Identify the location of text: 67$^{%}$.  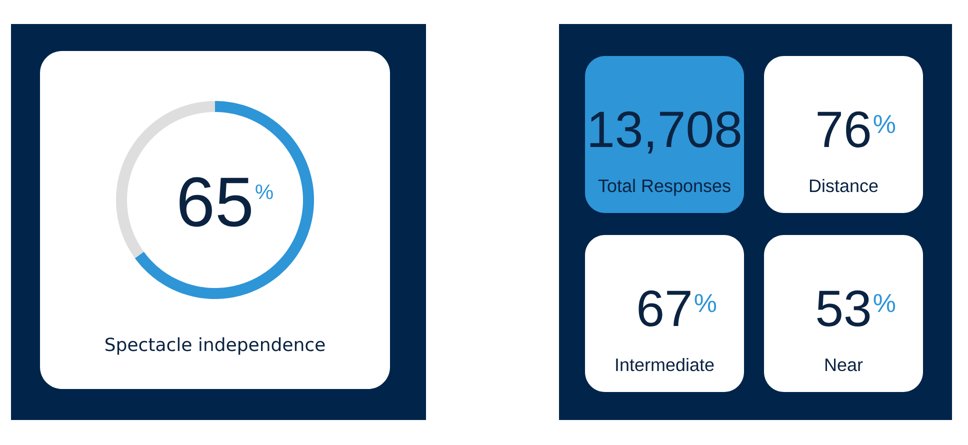
(677, 308).